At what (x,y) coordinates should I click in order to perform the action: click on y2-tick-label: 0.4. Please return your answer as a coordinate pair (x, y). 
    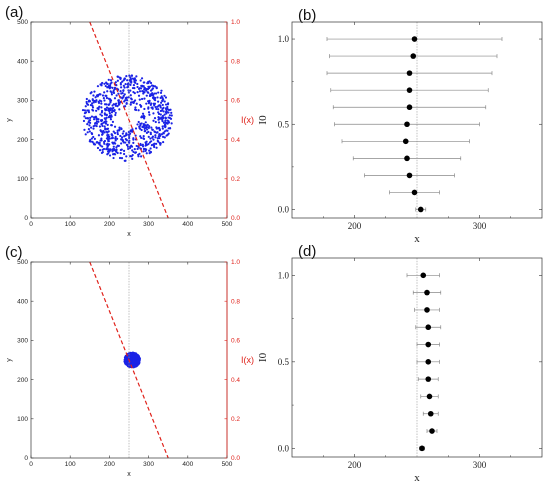
    Looking at the image, I should click on (235, 380).